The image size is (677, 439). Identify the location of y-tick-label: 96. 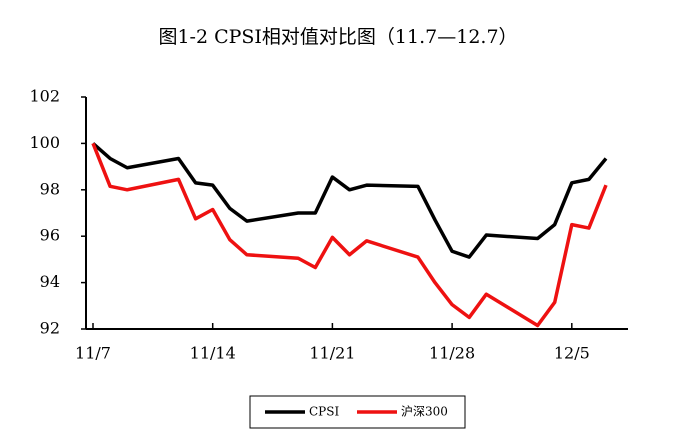
(50, 235).